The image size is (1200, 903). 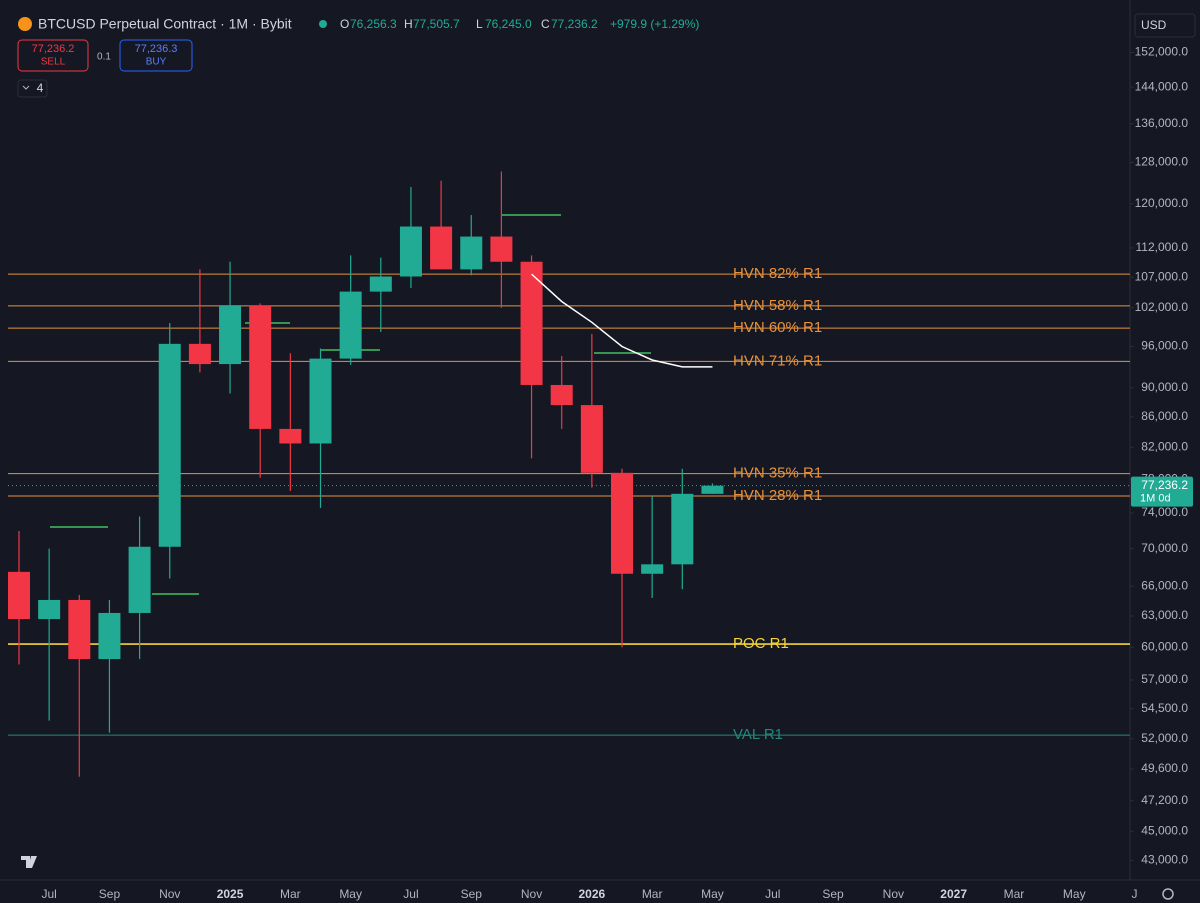 What do you see at coordinates (1162, 247) in the screenshot?
I see `y-tick-label: 112,000.0` at bounding box center [1162, 247].